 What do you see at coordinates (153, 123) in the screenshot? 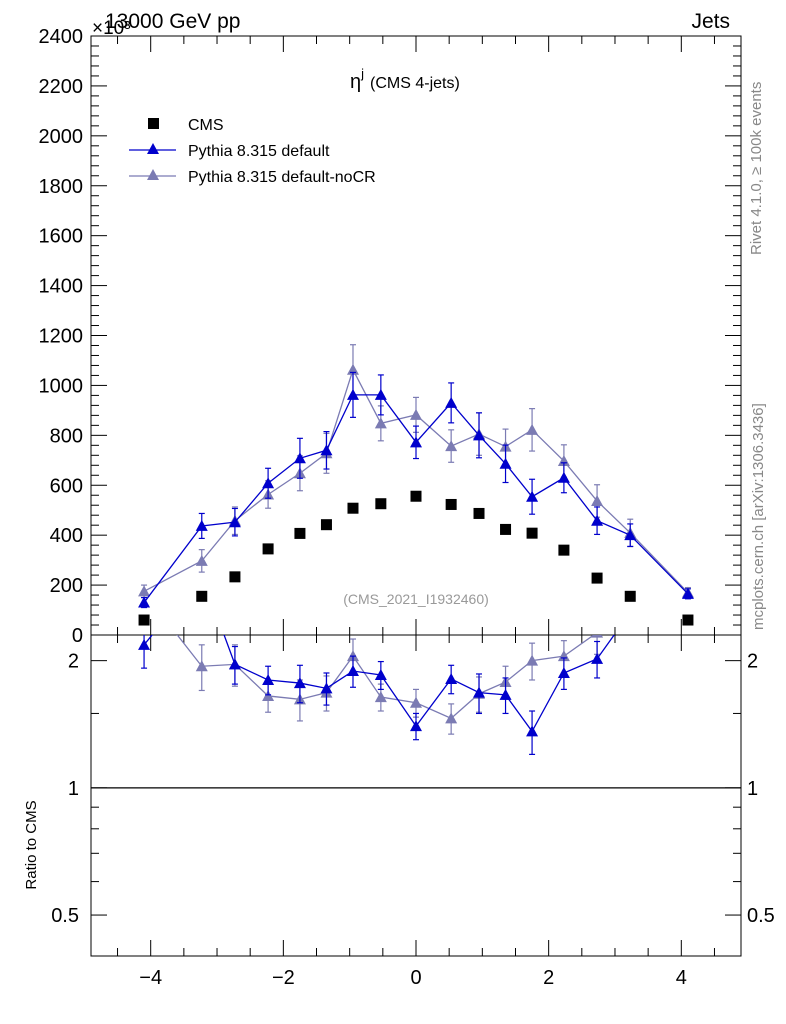
I see `legend-cms-marker` at bounding box center [153, 123].